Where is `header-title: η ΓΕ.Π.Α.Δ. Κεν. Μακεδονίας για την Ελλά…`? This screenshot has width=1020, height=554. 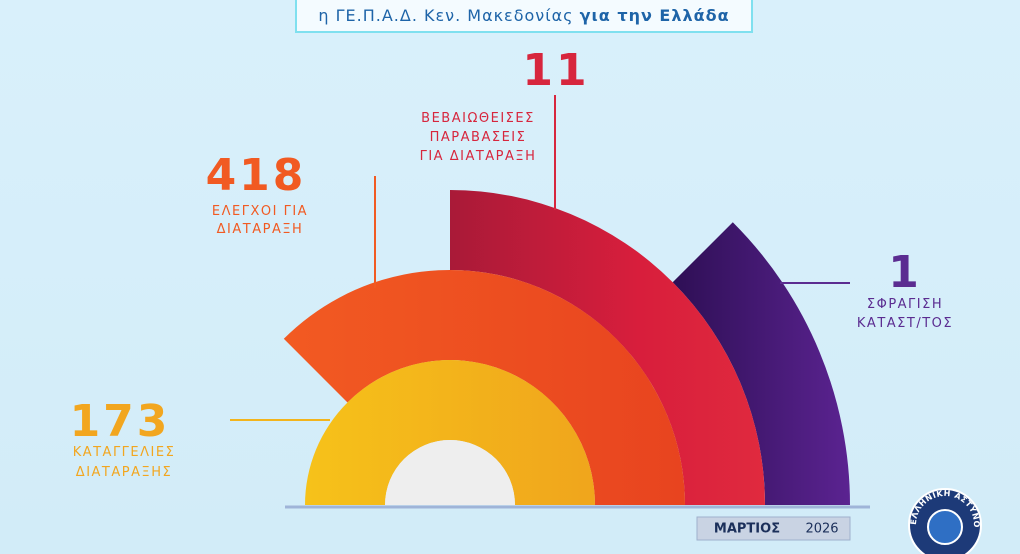
header-title: η ΓΕ.Π.Α.Δ. Κεν. Μακεδονίας για την Ελλά… is located at coordinates (523, 15).